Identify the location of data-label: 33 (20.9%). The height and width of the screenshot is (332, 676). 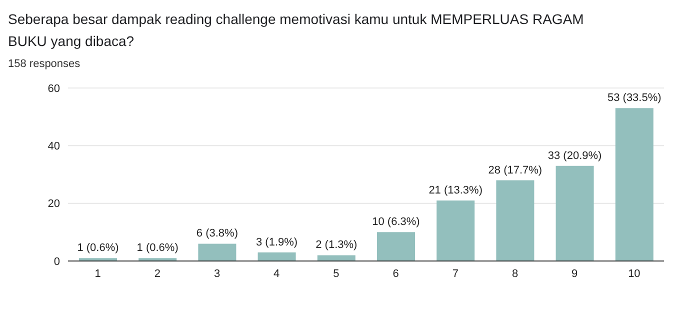
(575, 156).